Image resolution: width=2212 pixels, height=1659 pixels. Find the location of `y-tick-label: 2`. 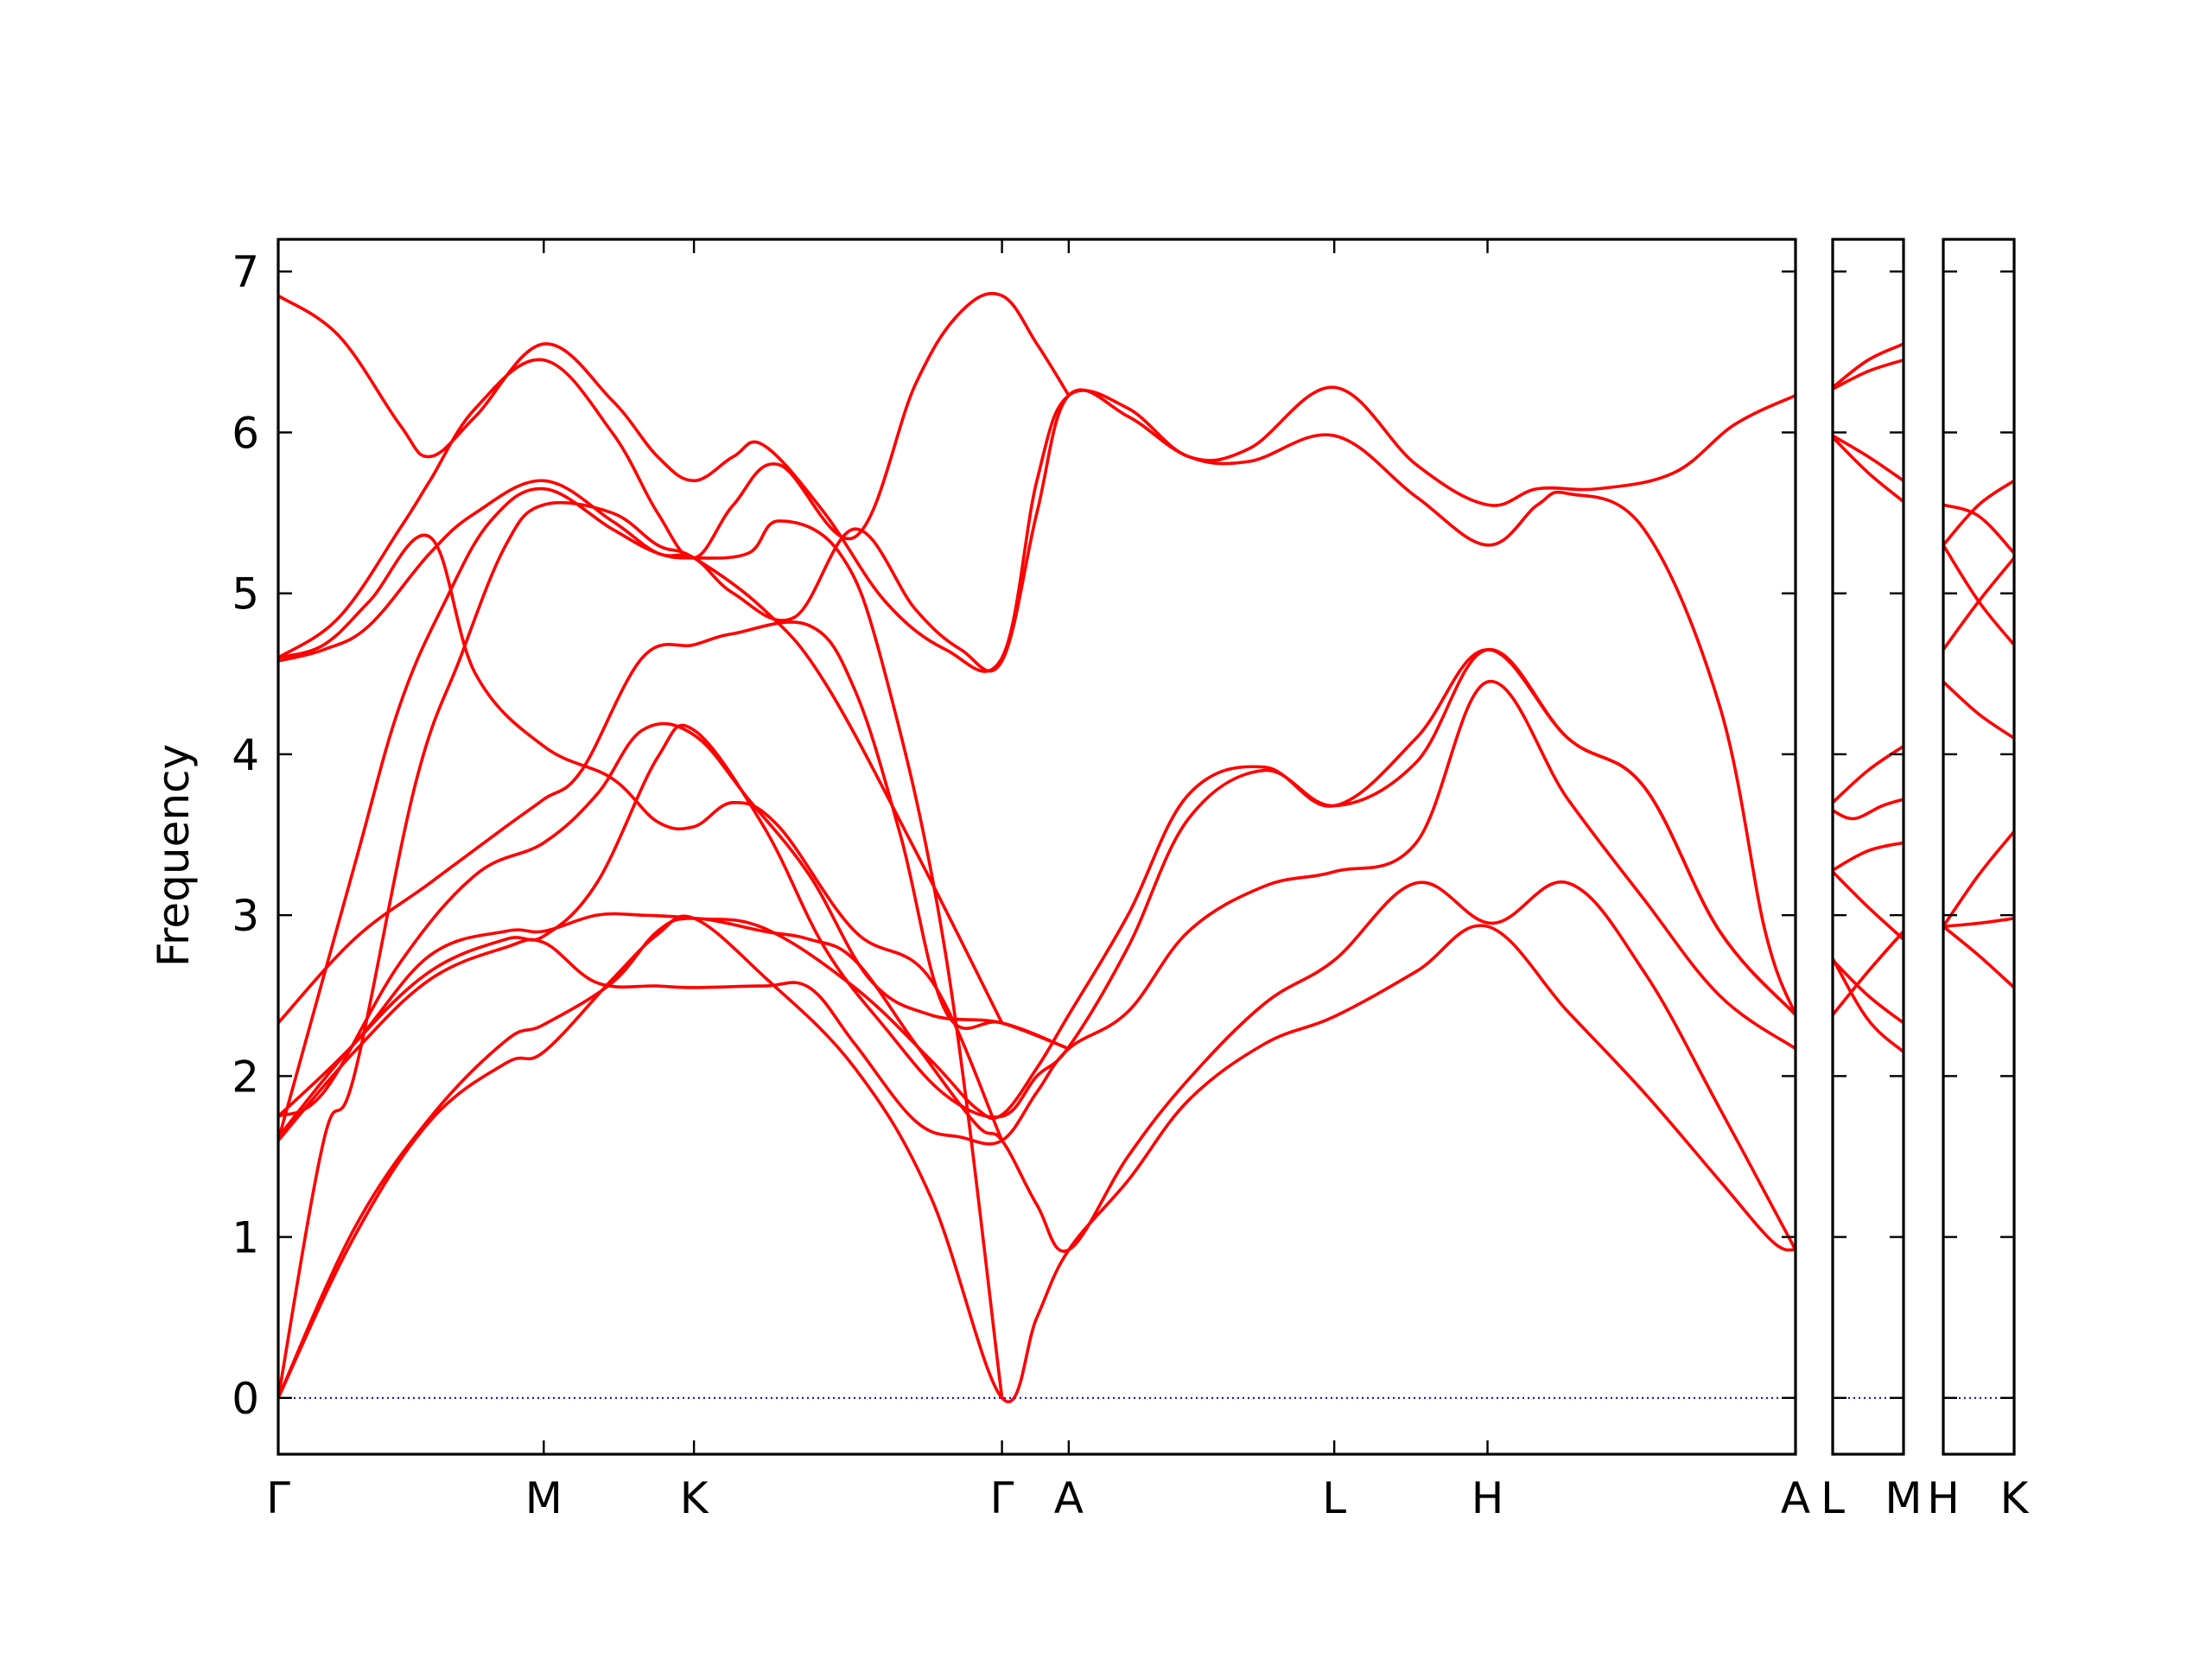

y-tick-label: 2 is located at coordinates (245, 1077).